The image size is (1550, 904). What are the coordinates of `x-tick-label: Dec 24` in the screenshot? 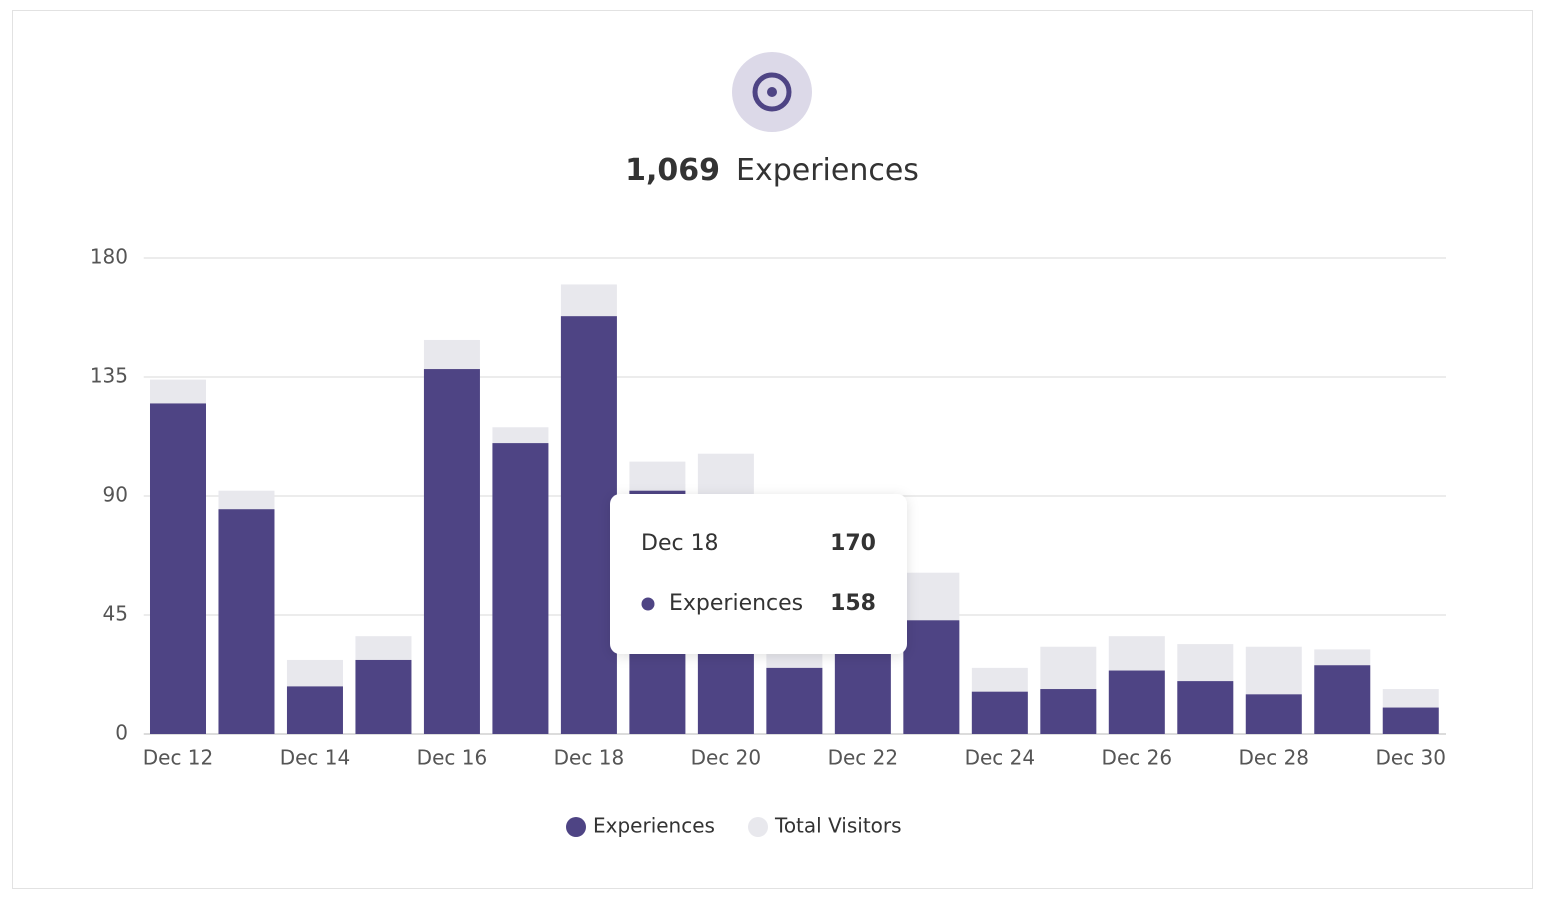 It's located at (1000, 758).